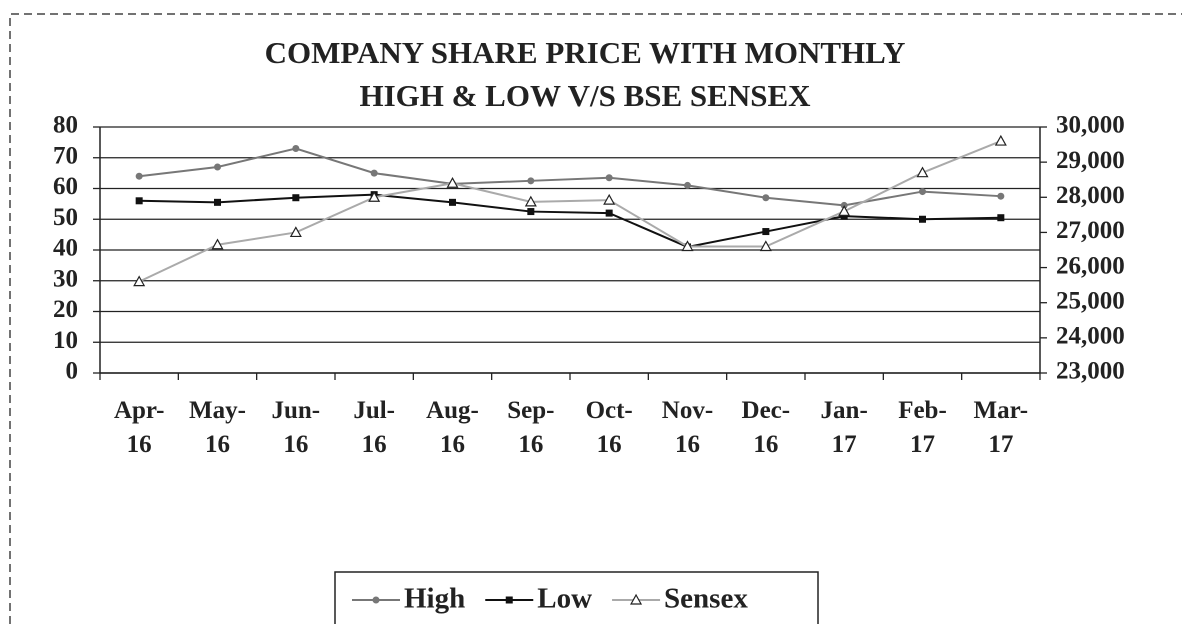  What do you see at coordinates (452, 410) in the screenshot?
I see `x-tick-line: Aug-` at bounding box center [452, 410].